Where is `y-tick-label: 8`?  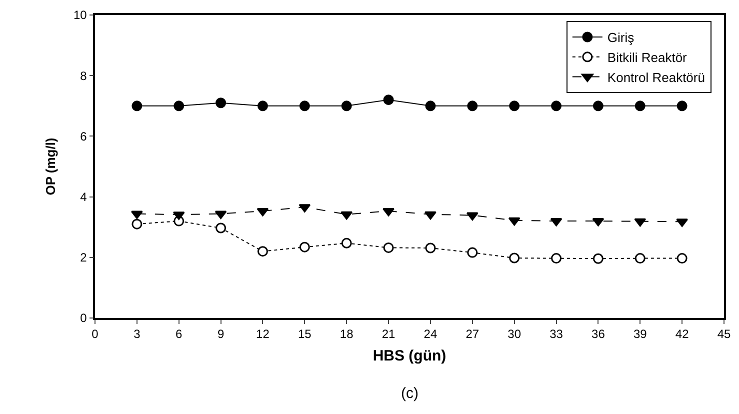
y-tick-label: 8 is located at coordinates (84, 75).